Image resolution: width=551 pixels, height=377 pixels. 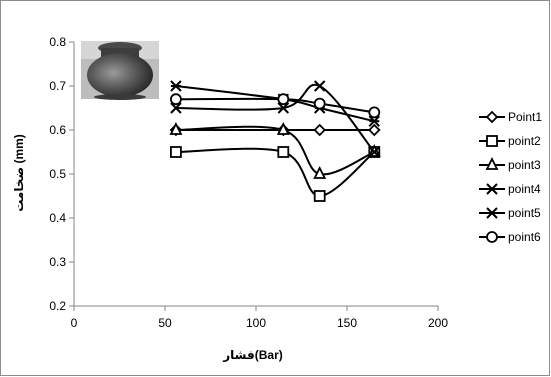 What do you see at coordinates (74, 323) in the screenshot?
I see `x-tick-label: 0` at bounding box center [74, 323].